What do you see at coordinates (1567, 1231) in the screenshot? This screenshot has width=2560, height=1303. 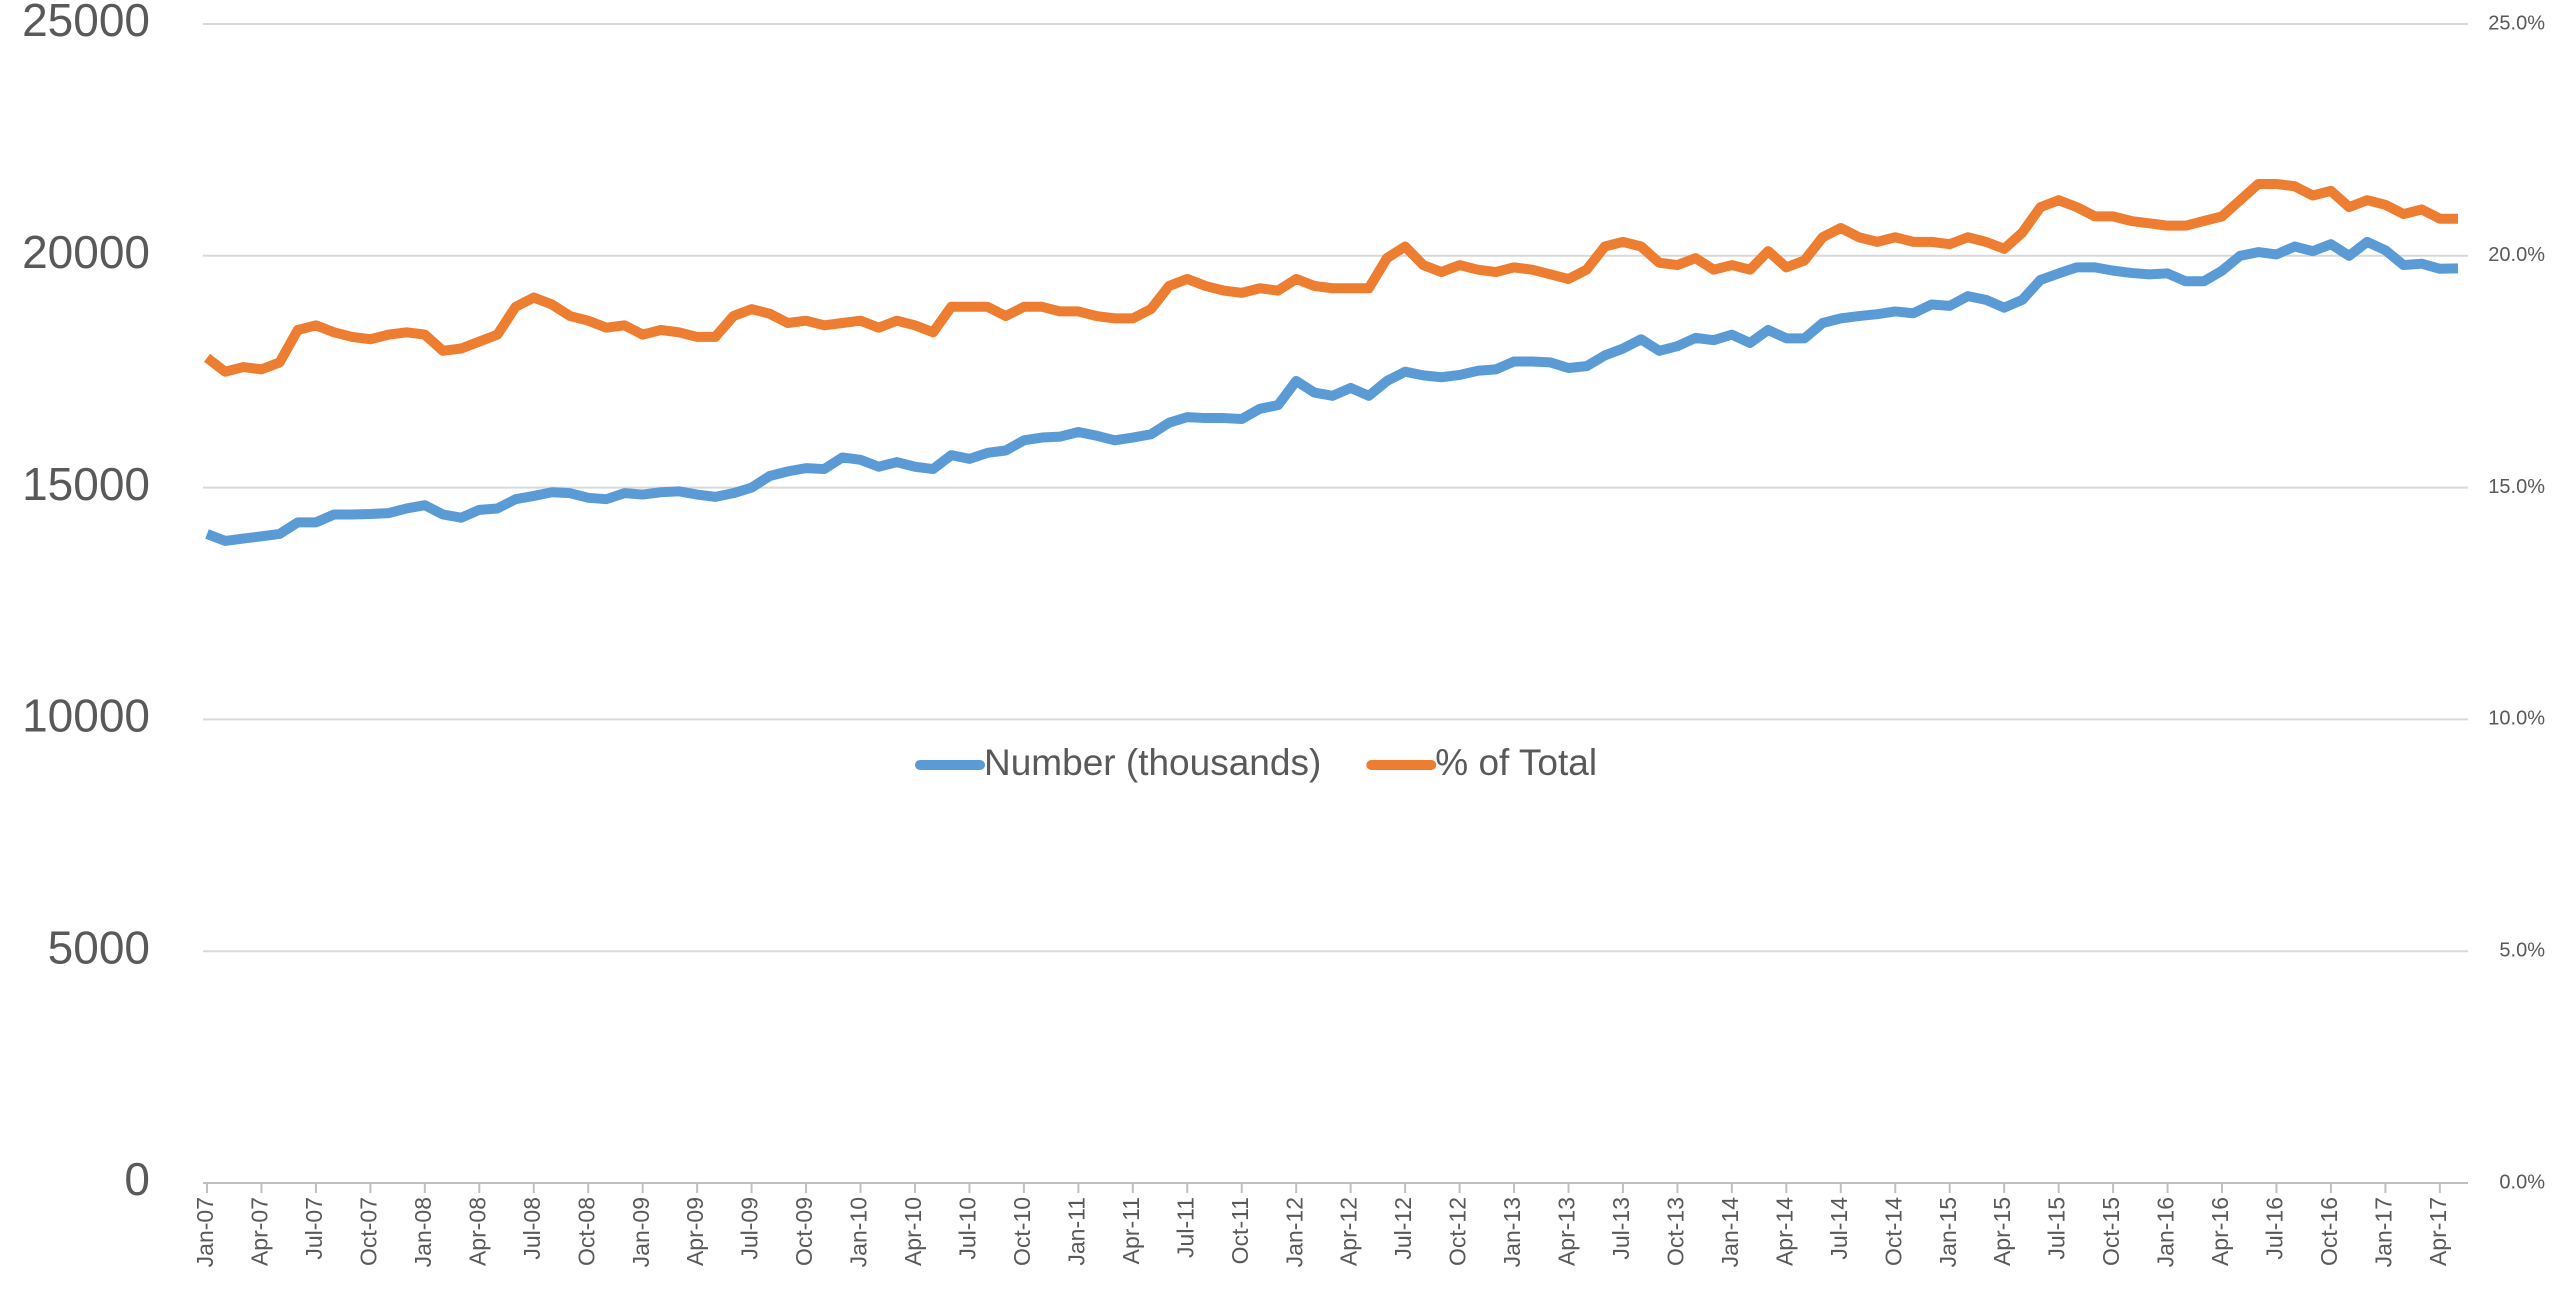 I see `x-tick-label: Apr-13` at bounding box center [1567, 1231].